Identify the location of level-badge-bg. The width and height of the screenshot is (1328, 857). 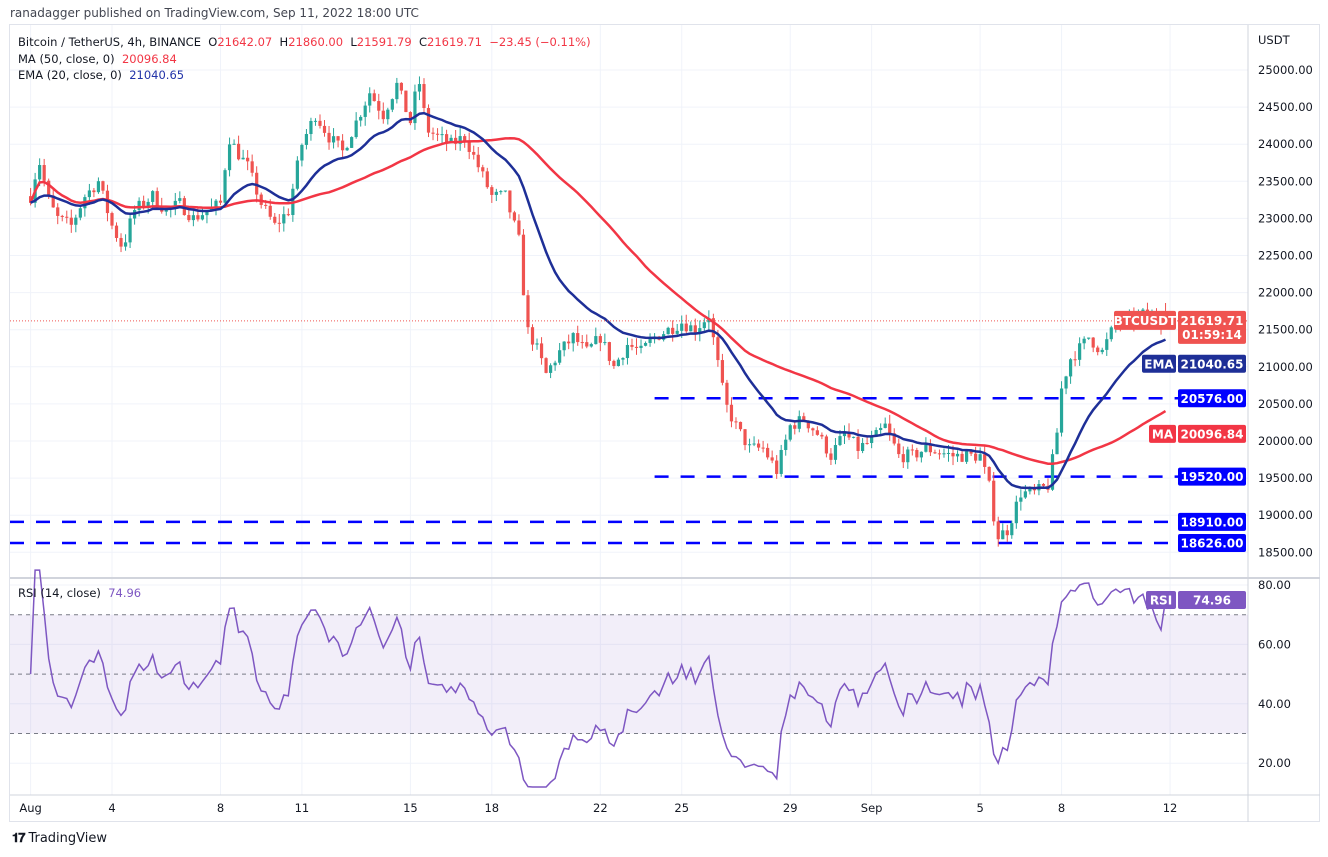
(1212, 398).